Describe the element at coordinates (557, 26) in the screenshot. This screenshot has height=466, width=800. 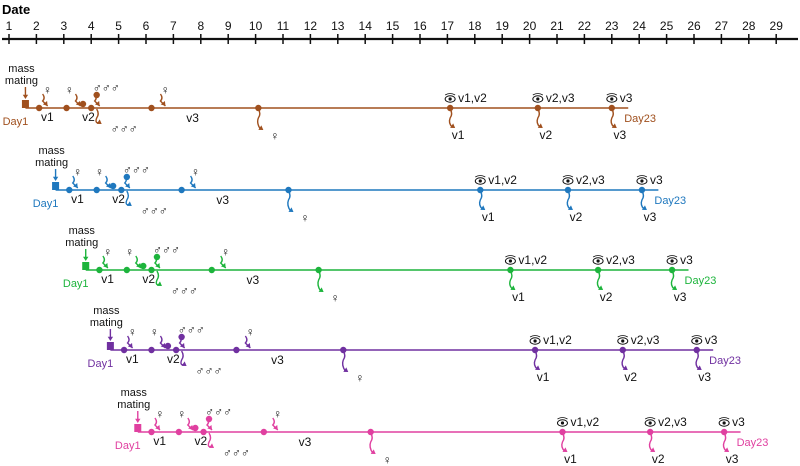
I see `axis-day-label: 21` at that location.